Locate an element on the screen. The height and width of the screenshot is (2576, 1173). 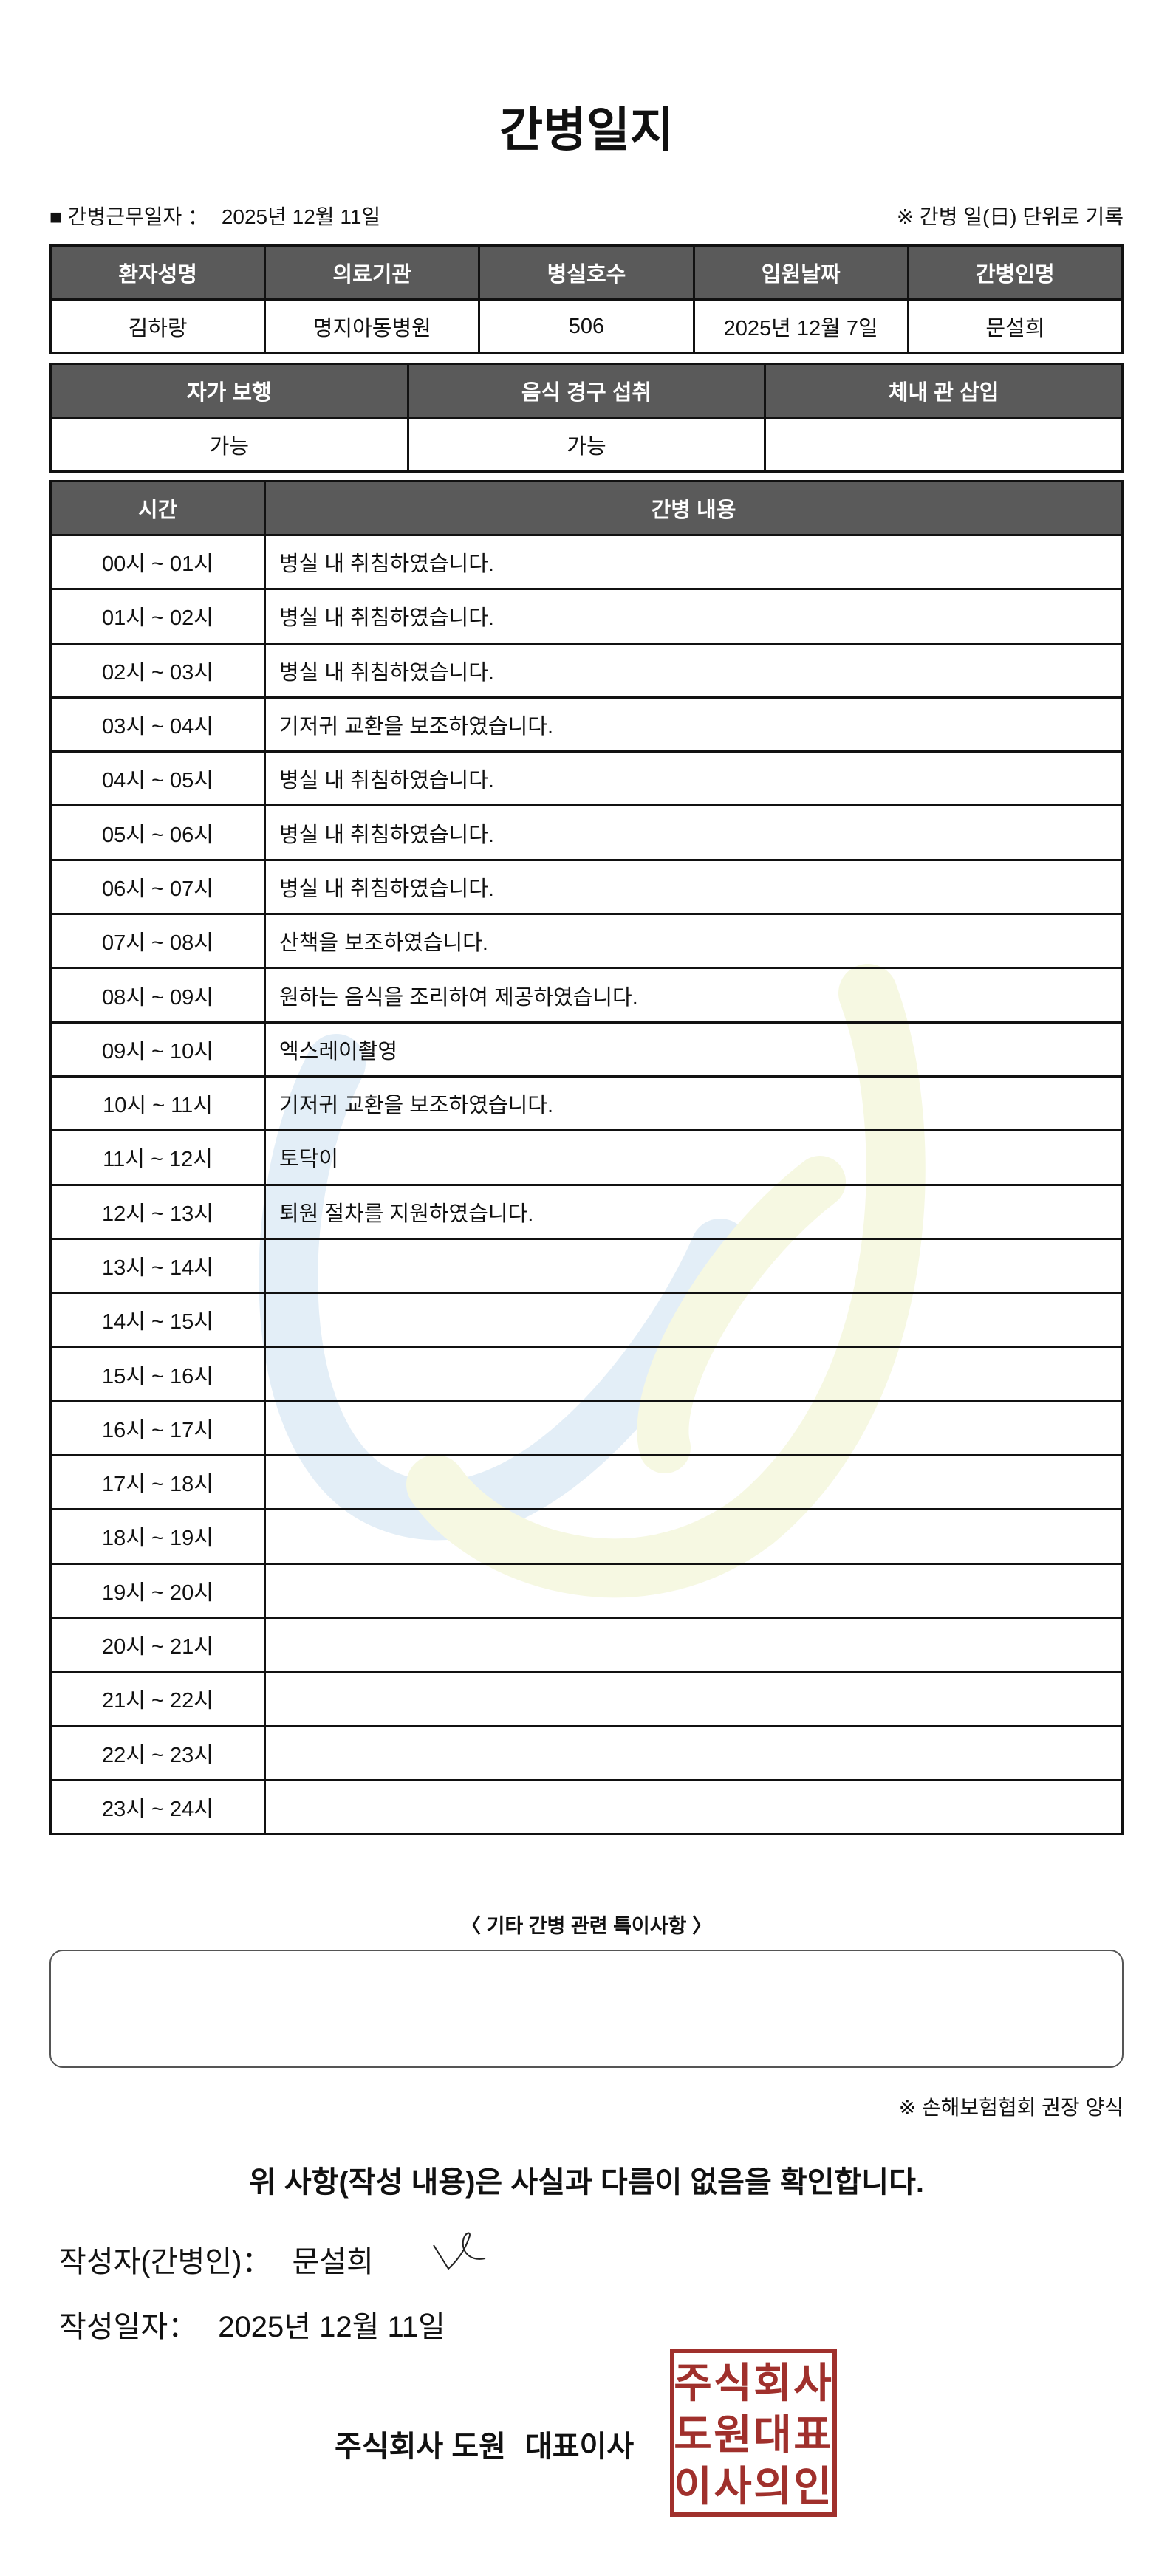
table-row: 03시 ~ 04시 기저귀 교환을 보조하였습니다. is located at coordinates (586, 724).